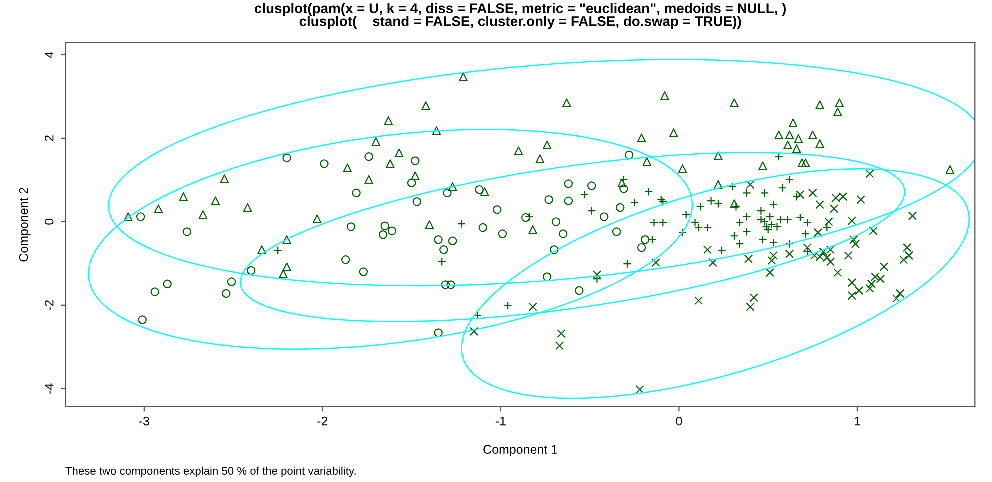 The width and height of the screenshot is (992, 482). What do you see at coordinates (323, 421) in the screenshot?
I see `x-tick-label: -2` at bounding box center [323, 421].